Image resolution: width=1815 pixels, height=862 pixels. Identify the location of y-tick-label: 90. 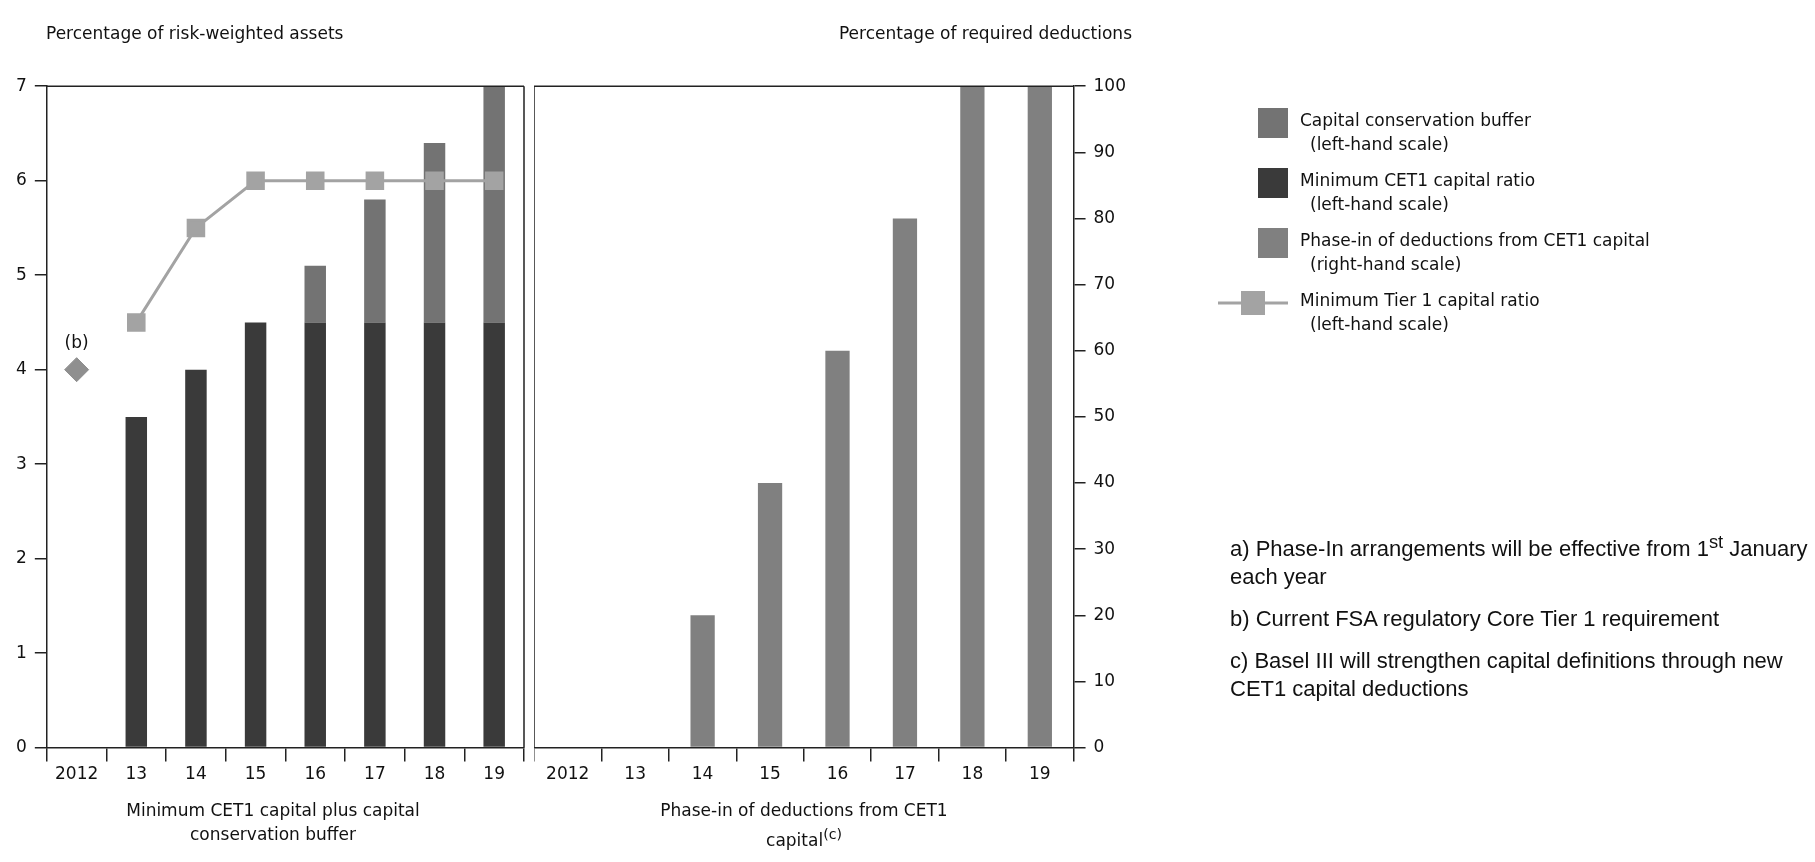
(1104, 150).